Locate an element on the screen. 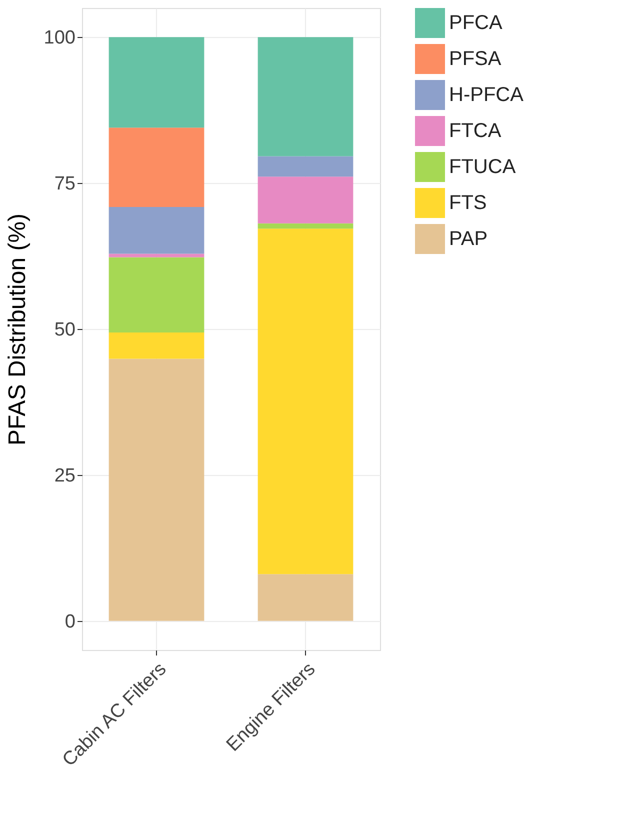  legend-label: FTUCA is located at coordinates (482, 167).